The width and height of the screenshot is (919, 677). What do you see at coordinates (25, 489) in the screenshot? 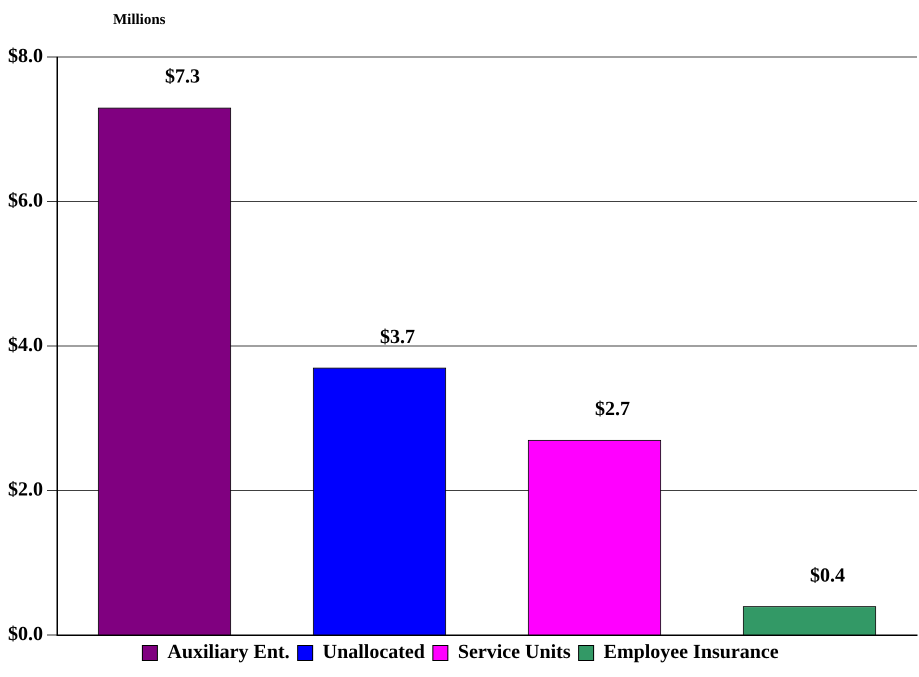
I see `y-tick-label: $2.0` at bounding box center [25, 489].